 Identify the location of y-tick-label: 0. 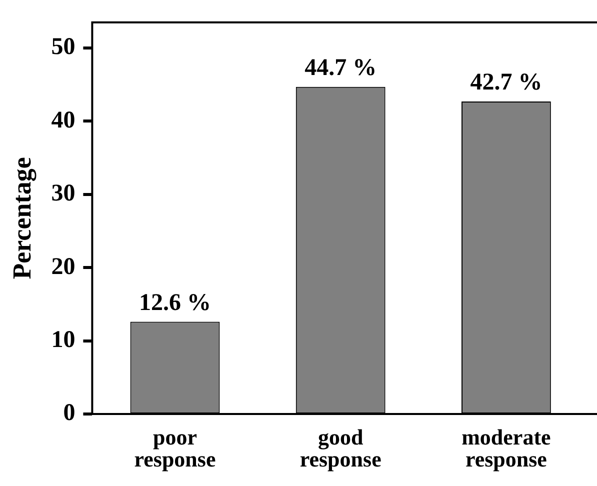
(69, 413).